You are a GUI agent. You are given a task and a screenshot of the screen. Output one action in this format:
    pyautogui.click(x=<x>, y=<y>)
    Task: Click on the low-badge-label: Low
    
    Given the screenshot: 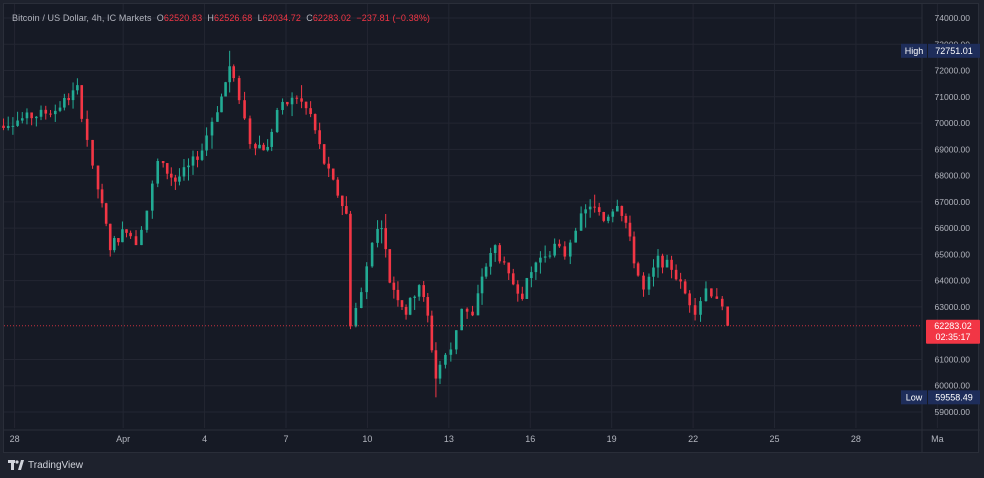 What is the action you would take?
    pyautogui.click(x=914, y=398)
    